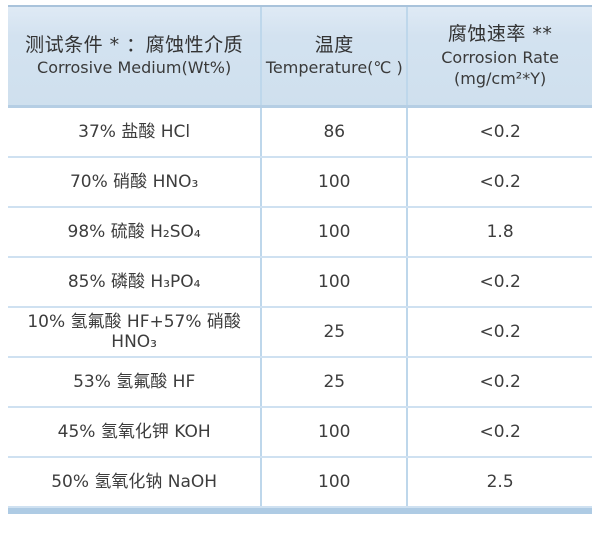 The width and height of the screenshot is (600, 535). Describe the element at coordinates (134, 431) in the screenshot. I see `cell-medium: 45% 氢氧化钾 KOH` at that location.